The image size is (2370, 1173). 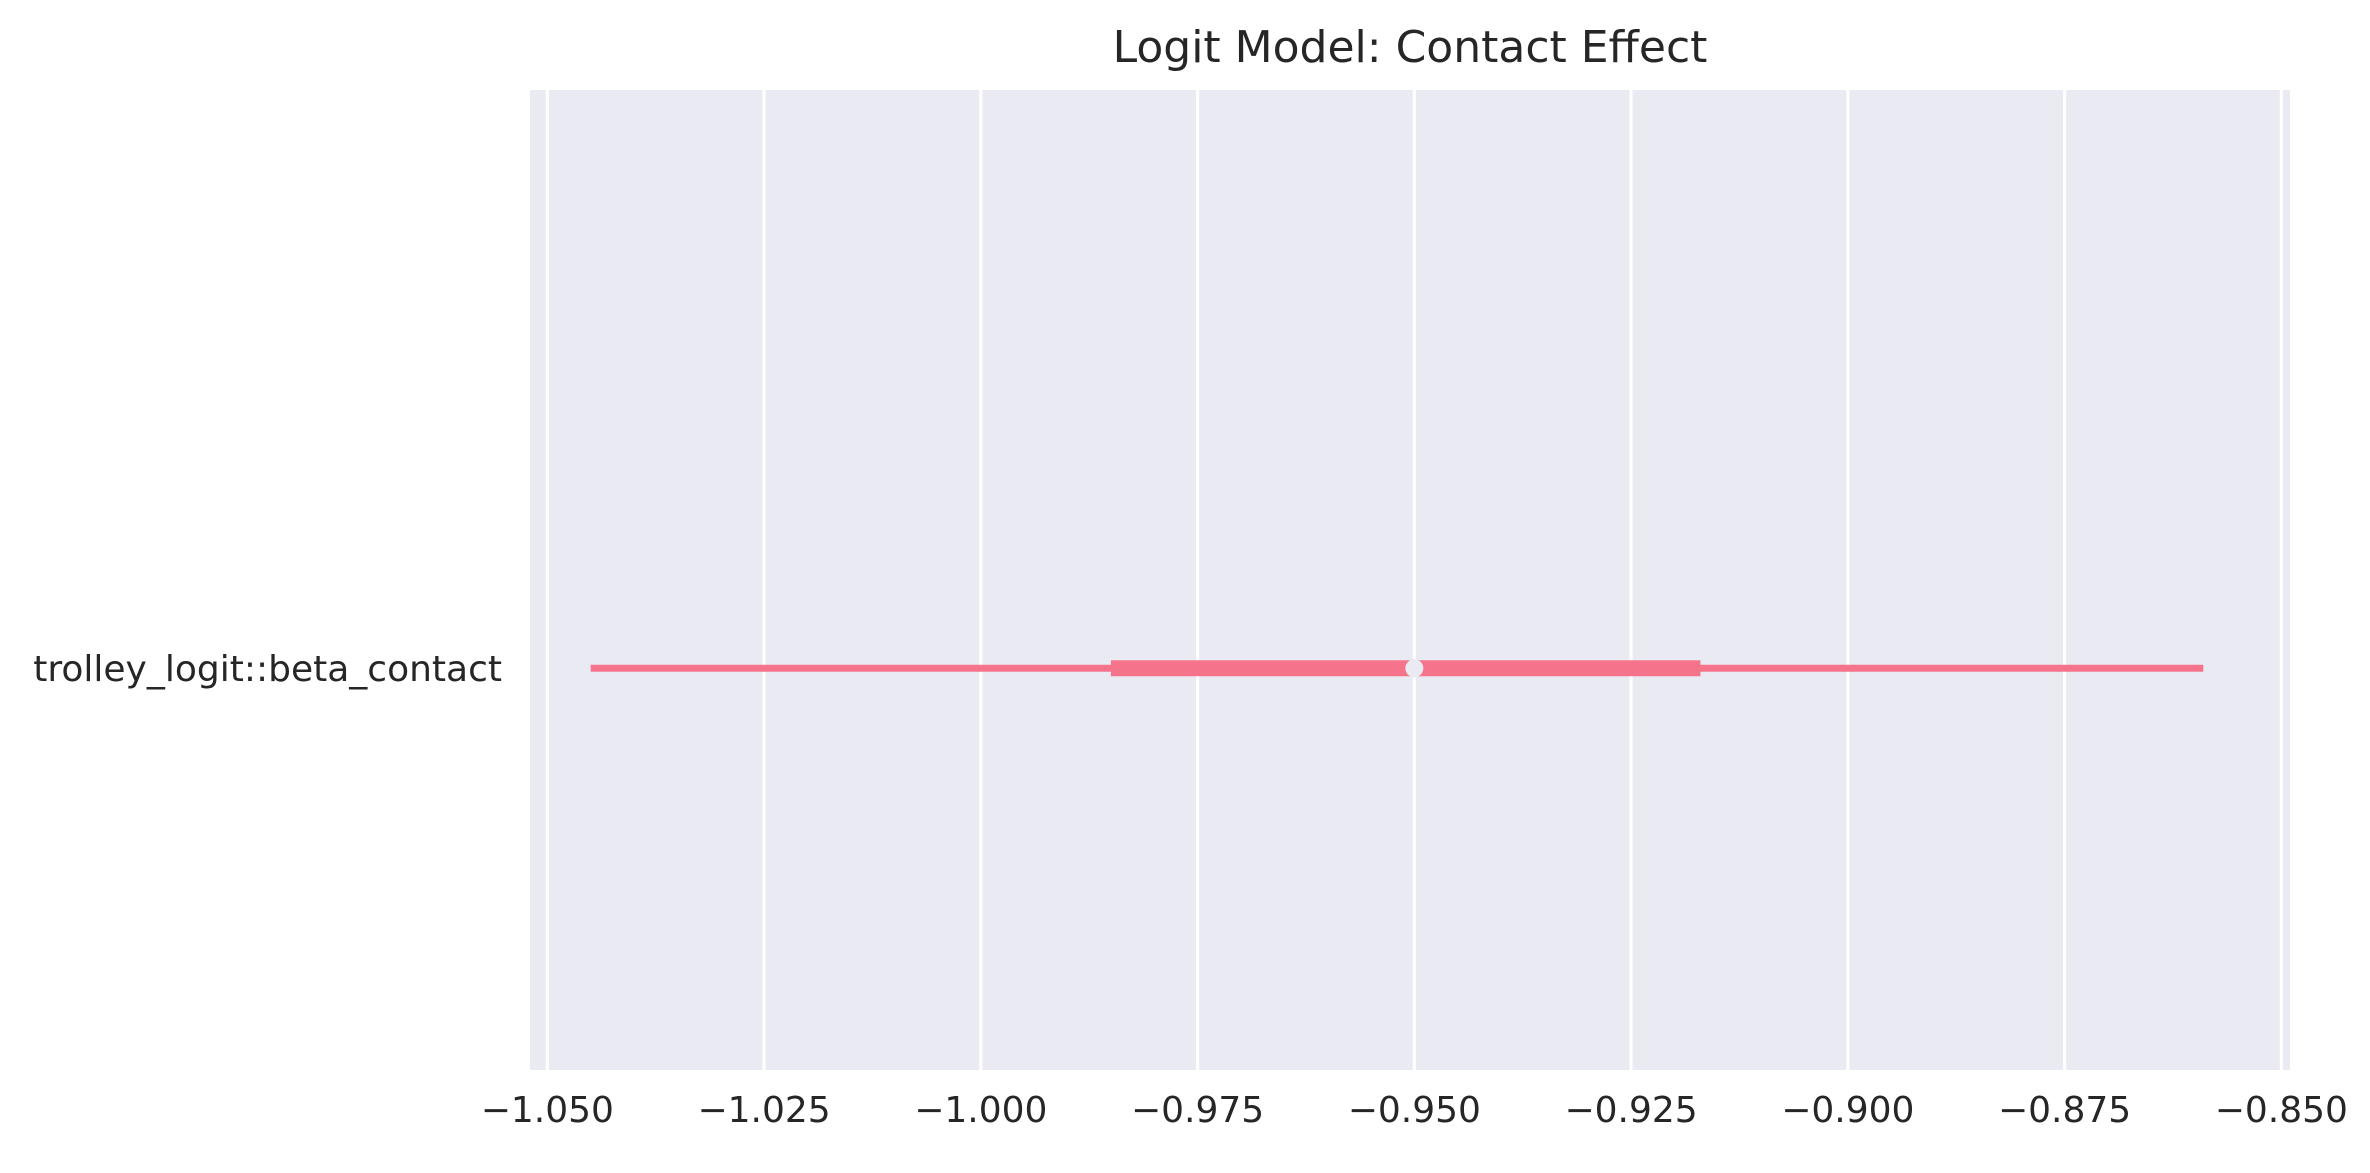 What do you see at coordinates (1847, 1110) in the screenshot?
I see `x-tick-label: −0.900` at bounding box center [1847, 1110].